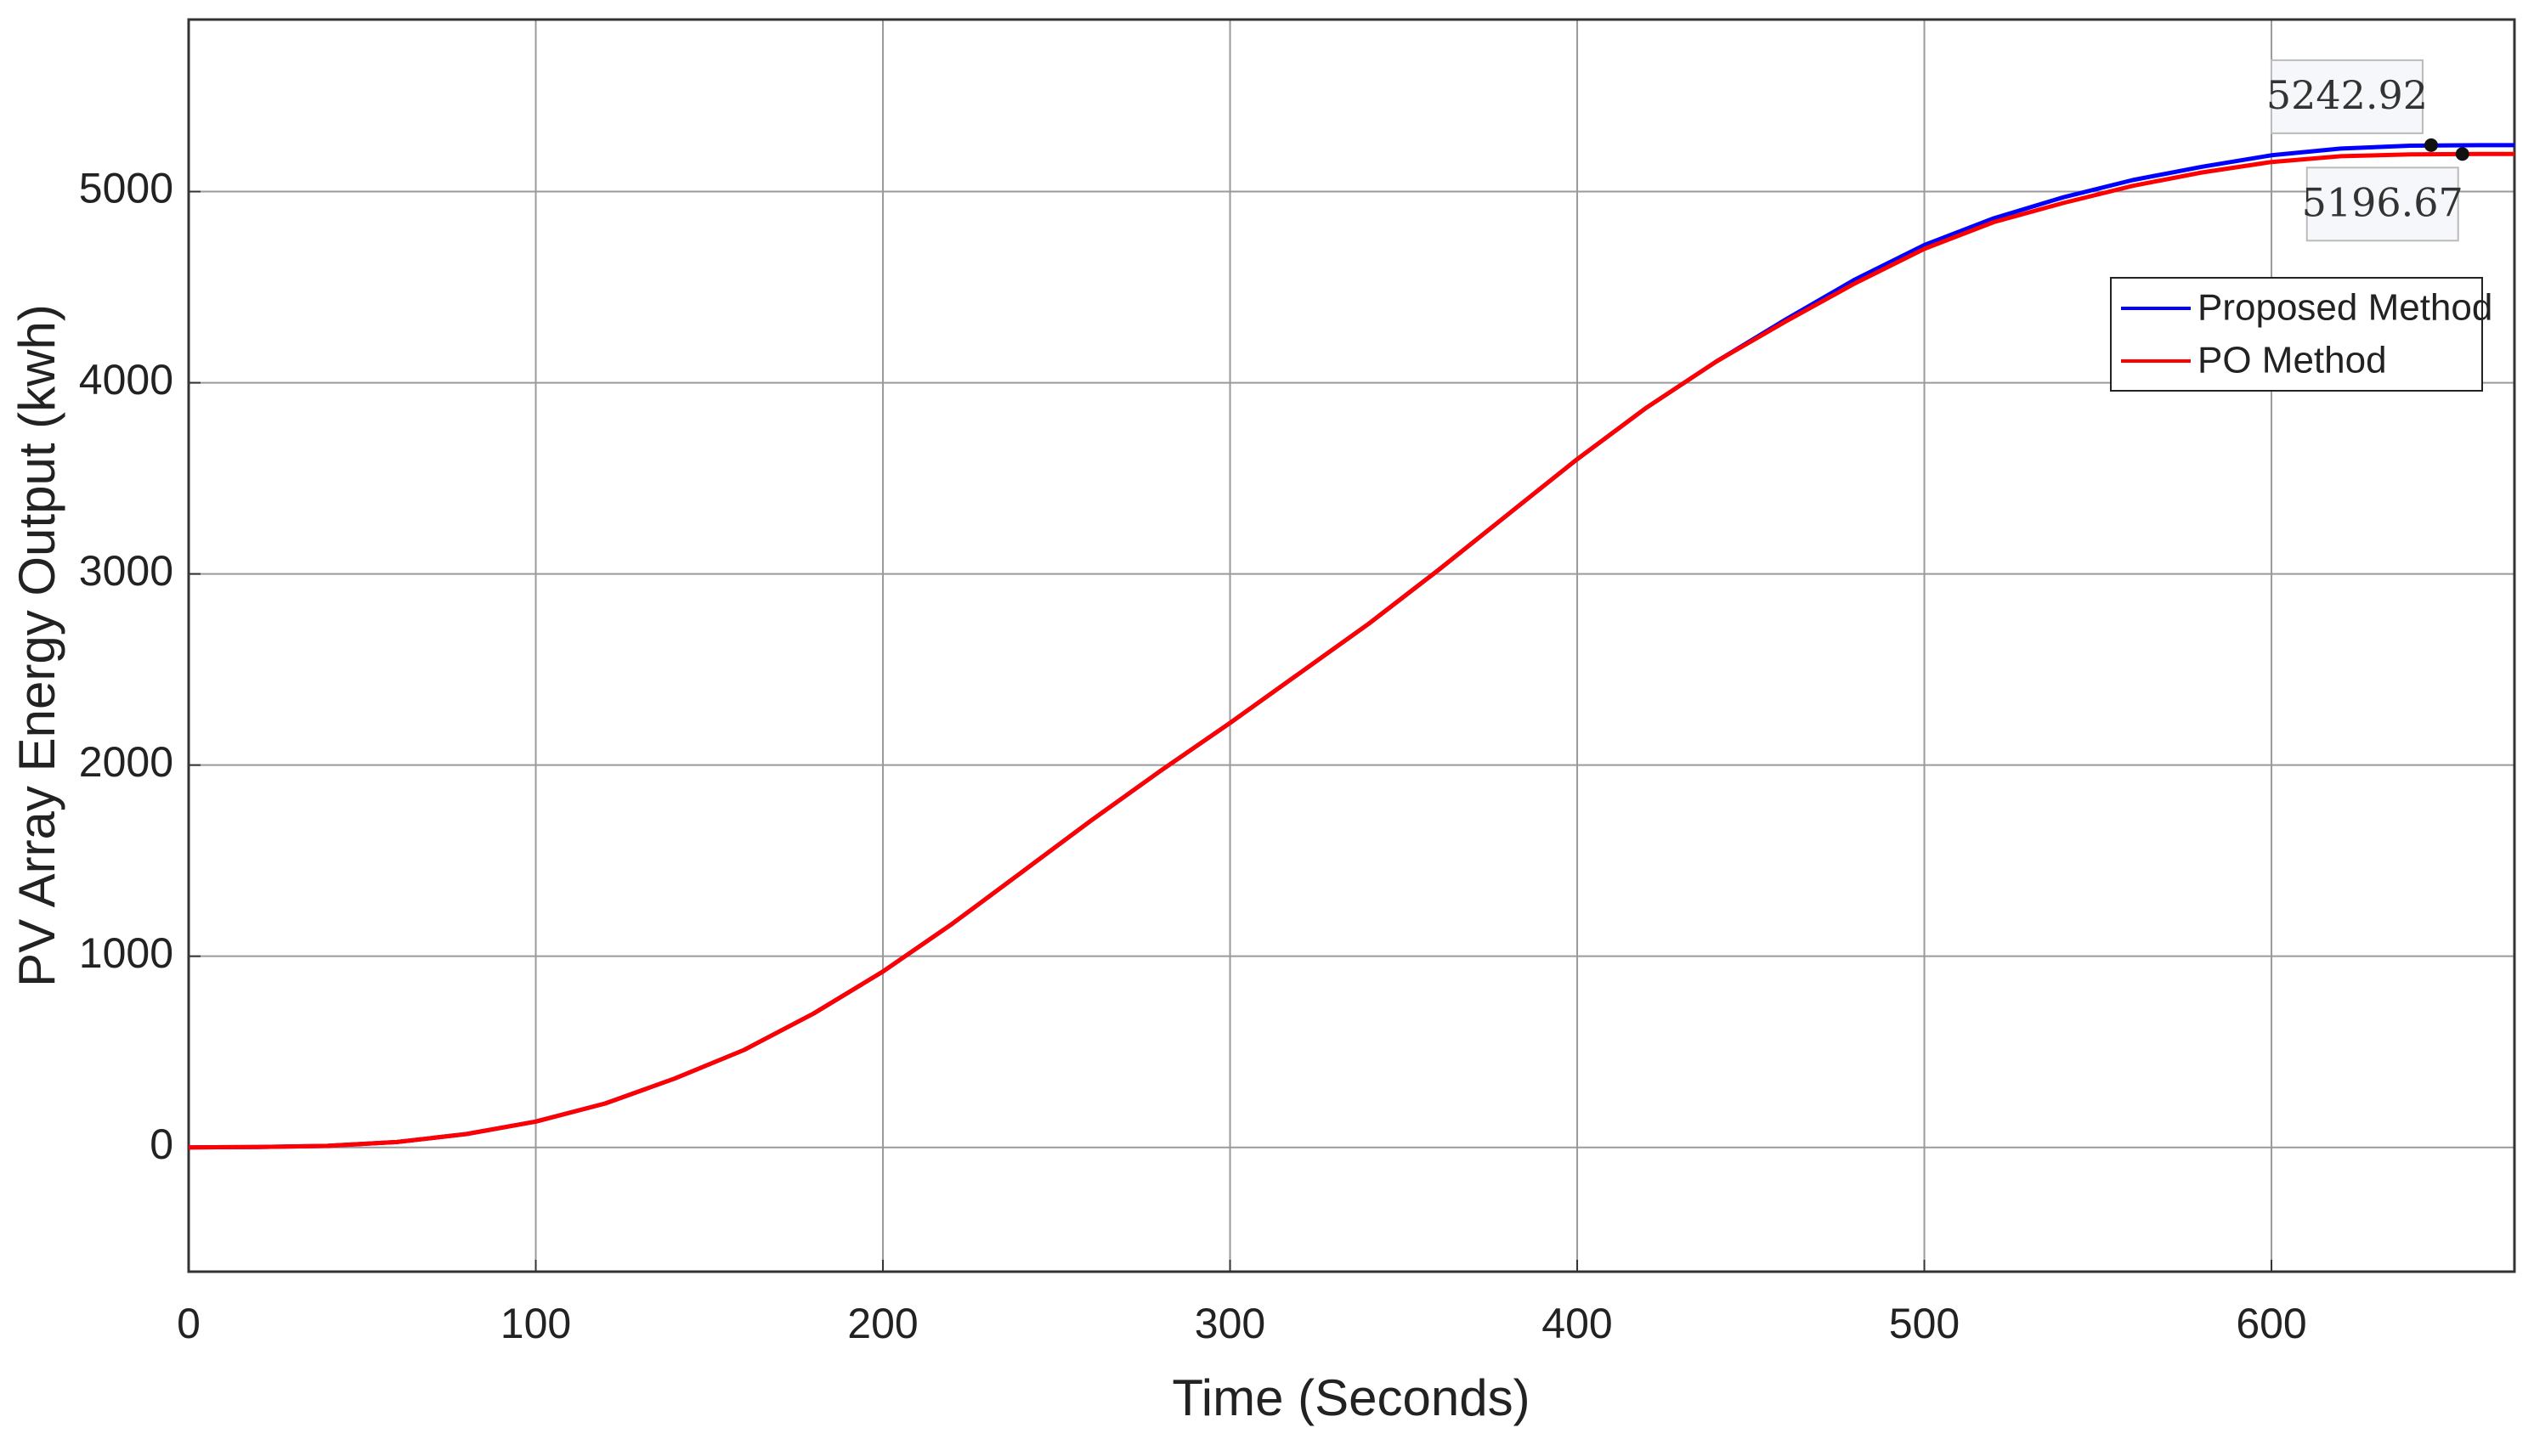 This screenshot has width=2534, height=1456. I want to click on x-tick-label: 100, so click(536, 1324).